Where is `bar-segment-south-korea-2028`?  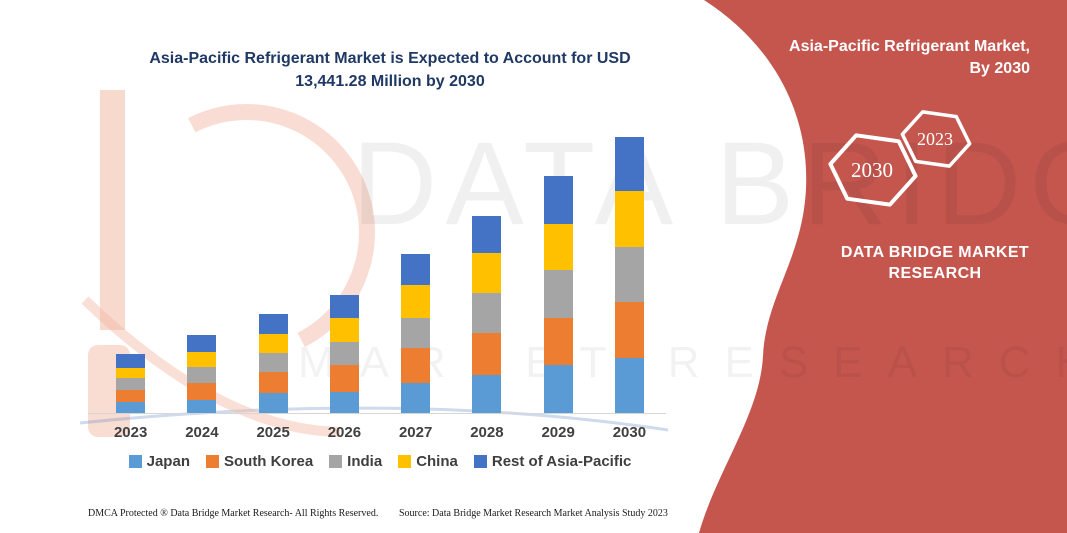 bar-segment-south-korea-2028 is located at coordinates (487, 354).